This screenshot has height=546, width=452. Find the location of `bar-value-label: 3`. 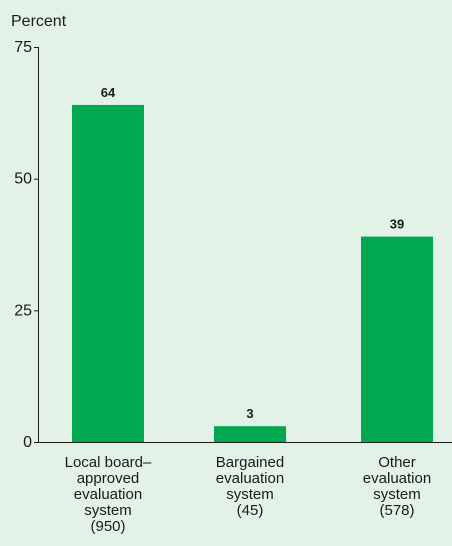

bar-value-label: 3 is located at coordinates (249, 413).